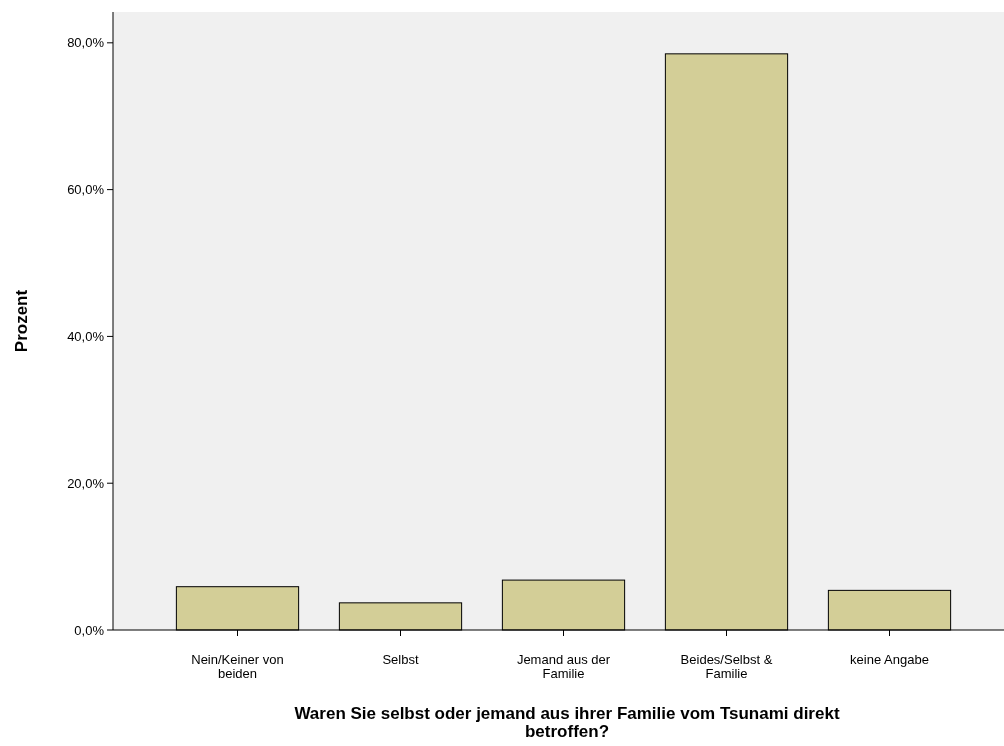 This screenshot has width=1004, height=746. Describe the element at coordinates (400, 659) in the screenshot. I see `x-tick-label: Selbst` at that location.